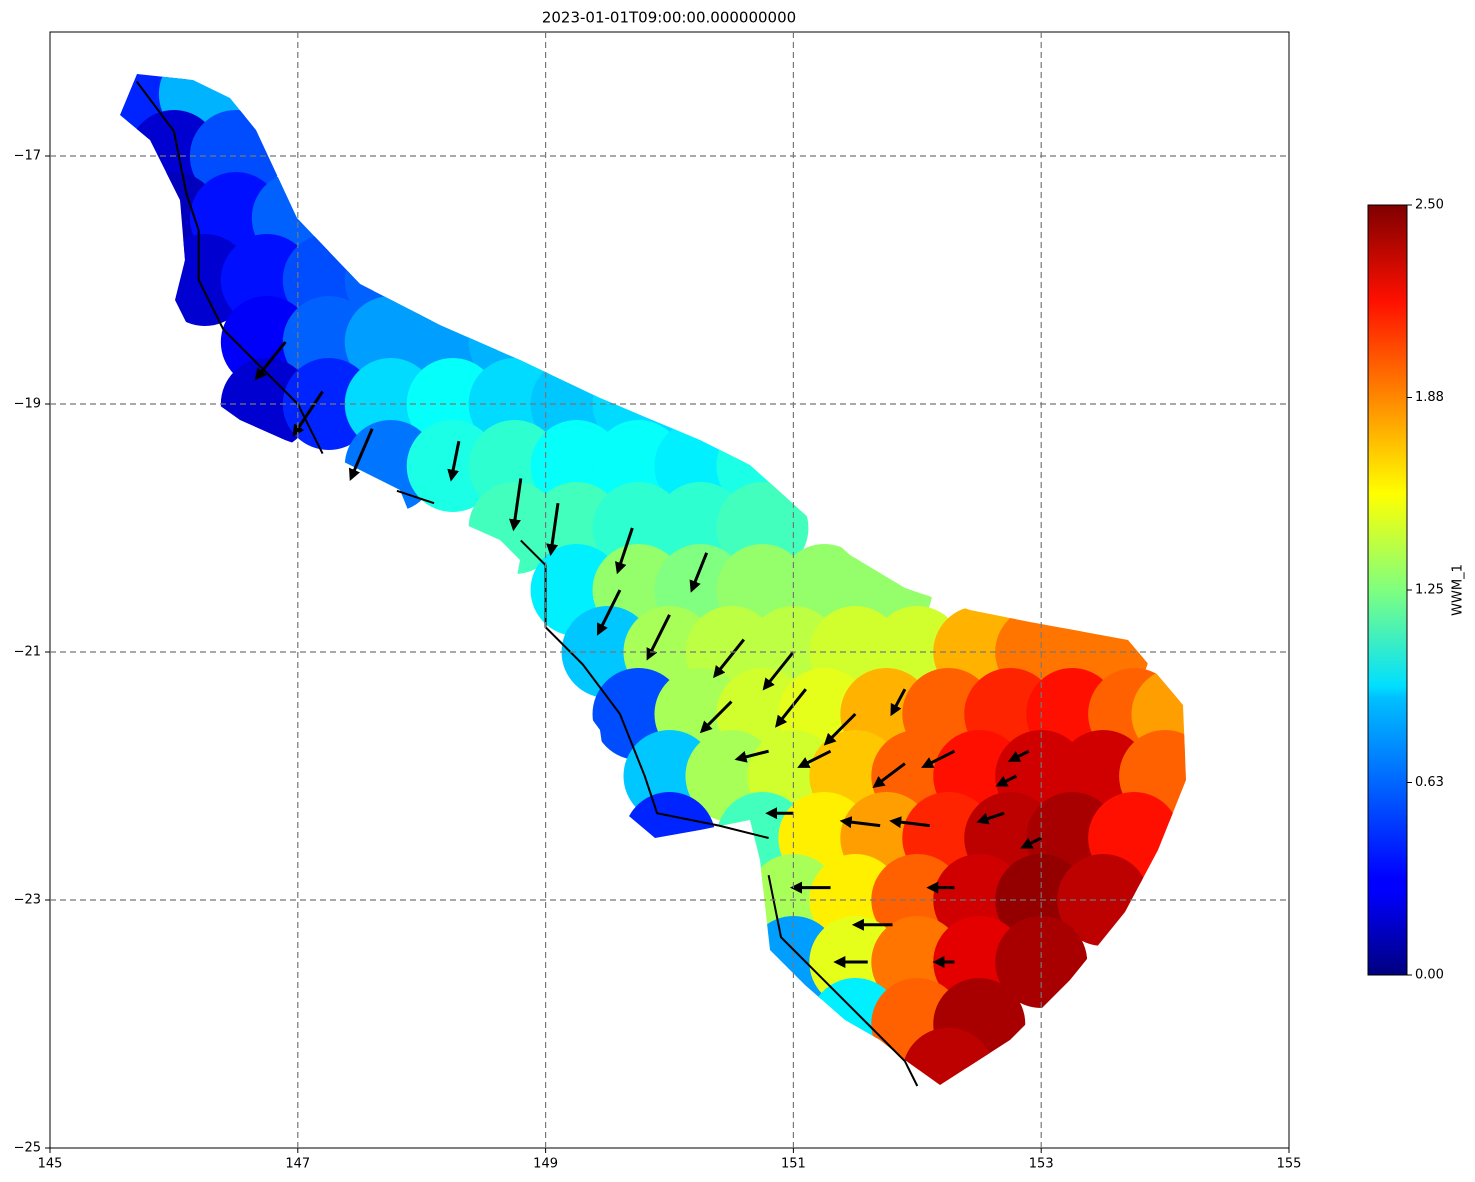  I want to click on x-tick-label: 155, so click(1289, 1164).